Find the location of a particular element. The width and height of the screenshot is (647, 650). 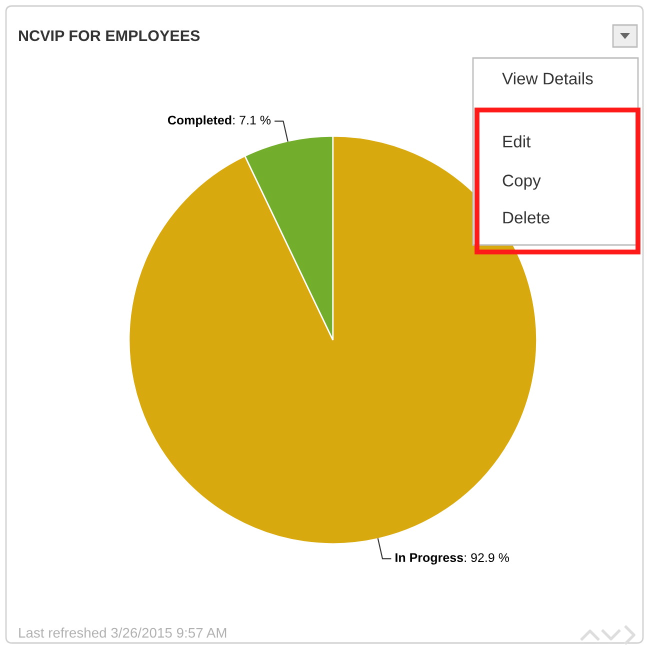

data-label: : 7.1 % is located at coordinates (252, 120).